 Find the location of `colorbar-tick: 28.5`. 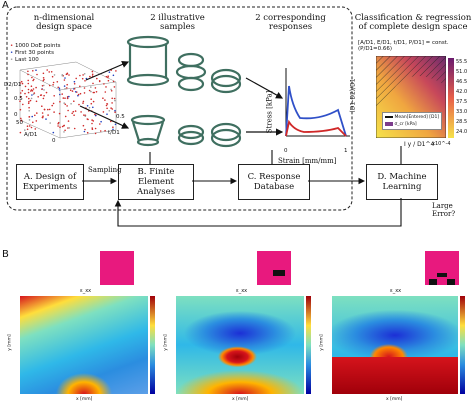

colorbar-tick: 28.5 is located at coordinates (462, 122).